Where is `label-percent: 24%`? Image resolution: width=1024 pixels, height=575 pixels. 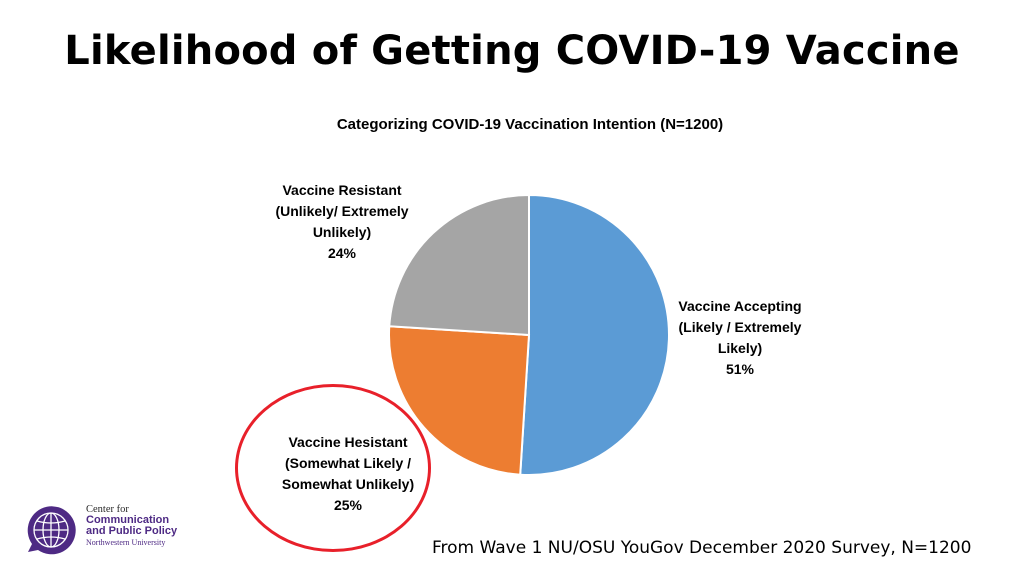 label-percent: 24% is located at coordinates (342, 253).